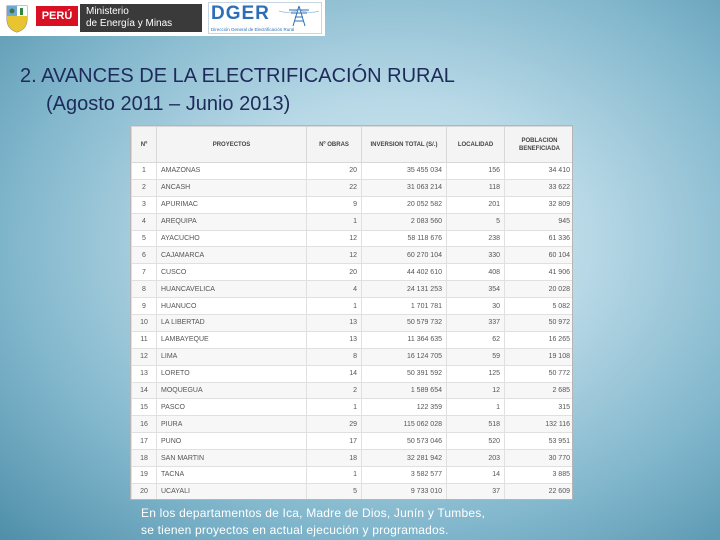 The image size is (720, 540). I want to click on table-cell: 60 270 104, so click(404, 255).